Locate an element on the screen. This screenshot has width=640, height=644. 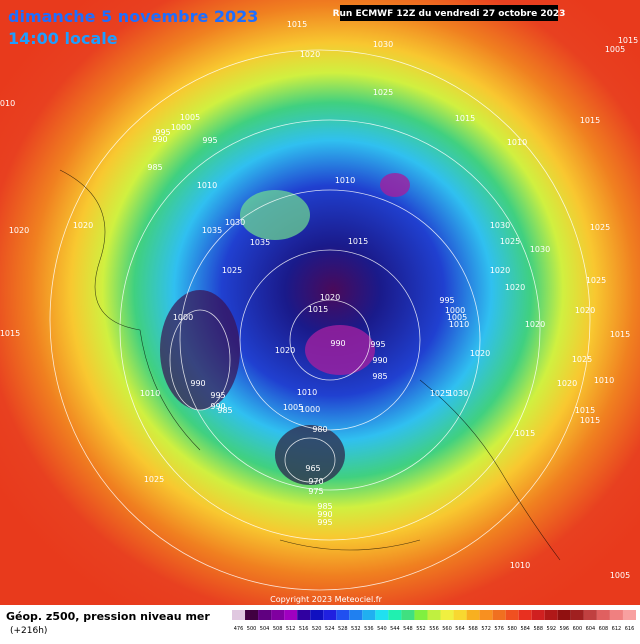
colorbar-label: 520 is located at coordinates (317, 629).